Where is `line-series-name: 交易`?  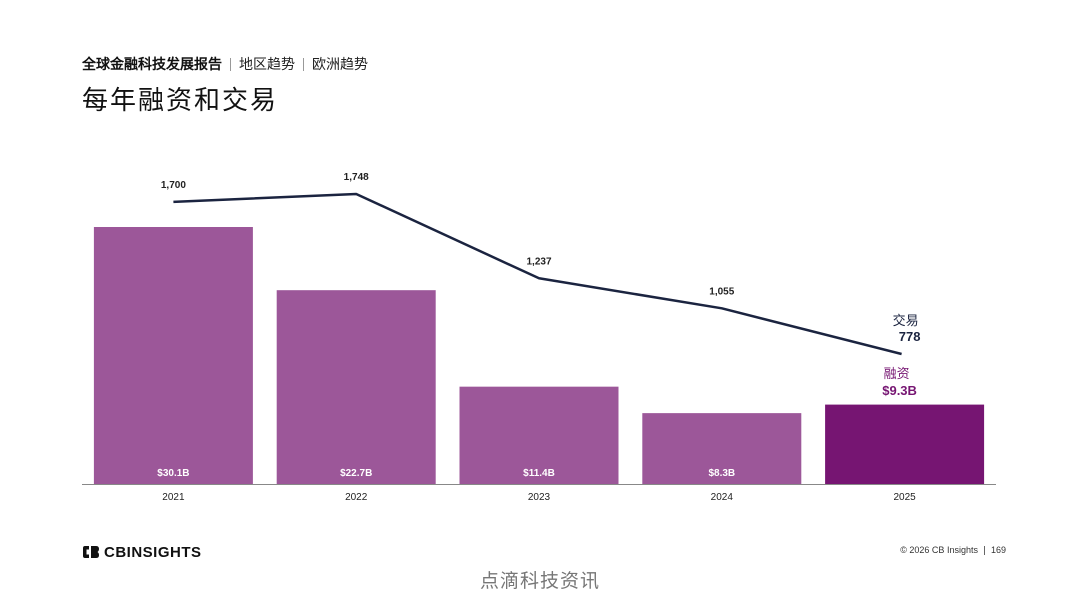 line-series-name: 交易 is located at coordinates (906, 320).